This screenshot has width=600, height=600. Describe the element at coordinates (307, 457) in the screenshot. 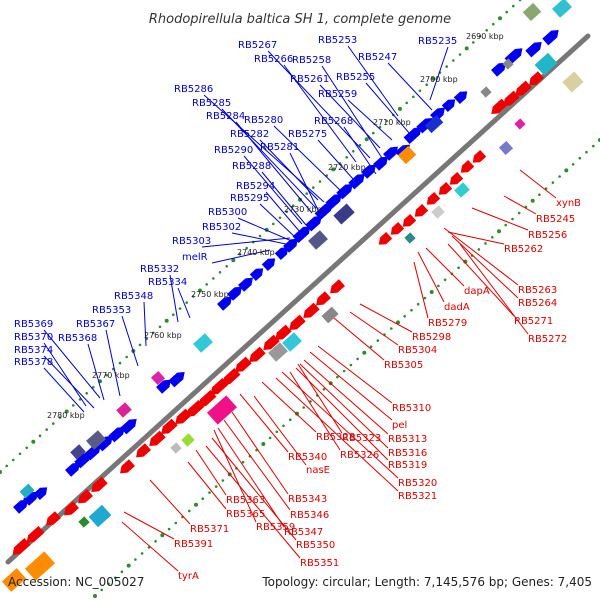

I see `reverse-gene-label: RB5340` at that location.